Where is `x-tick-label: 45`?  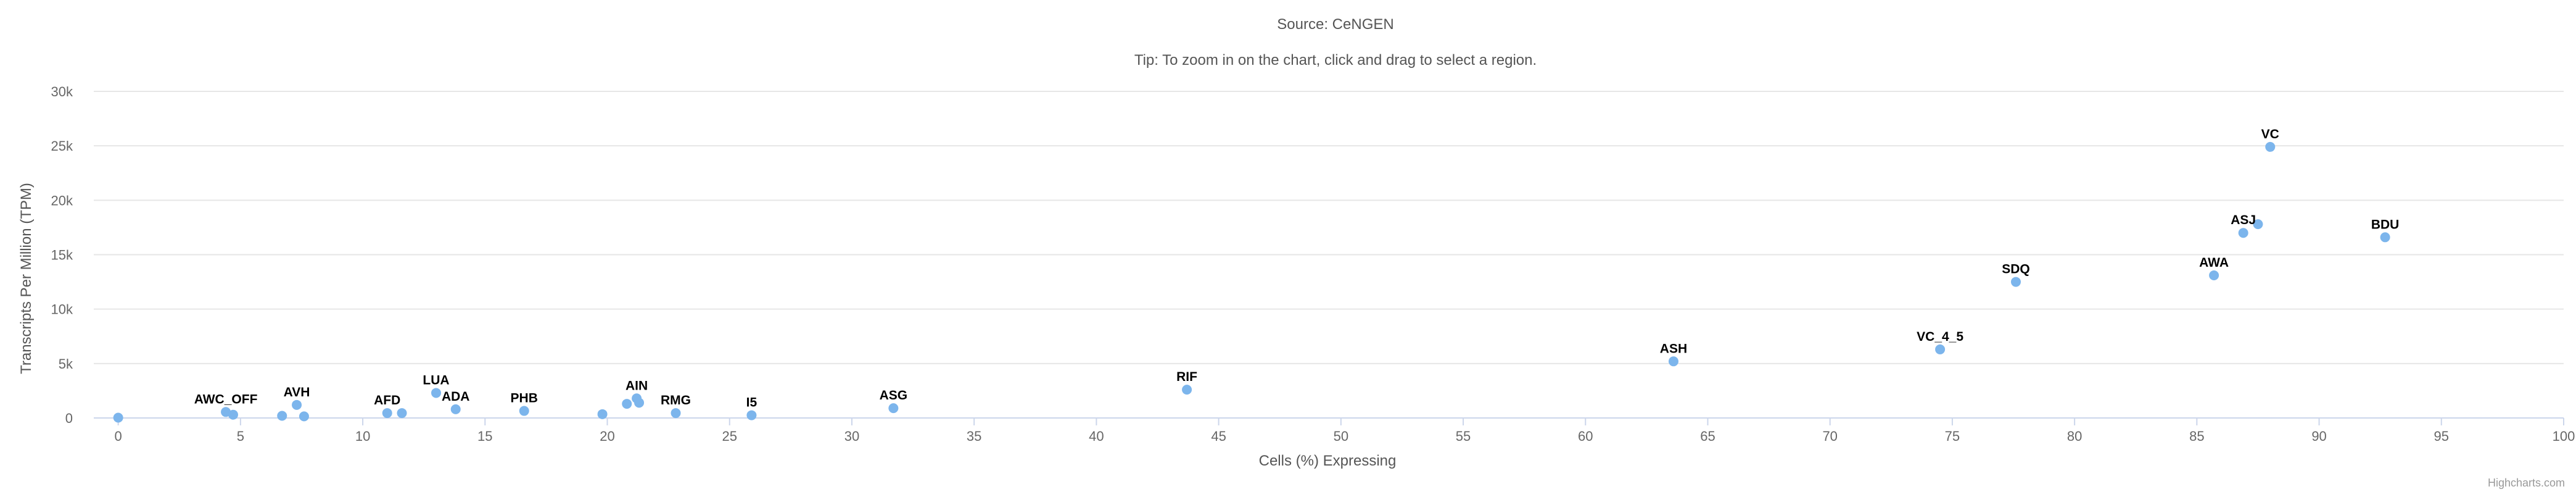 x-tick-label: 45 is located at coordinates (1218, 436).